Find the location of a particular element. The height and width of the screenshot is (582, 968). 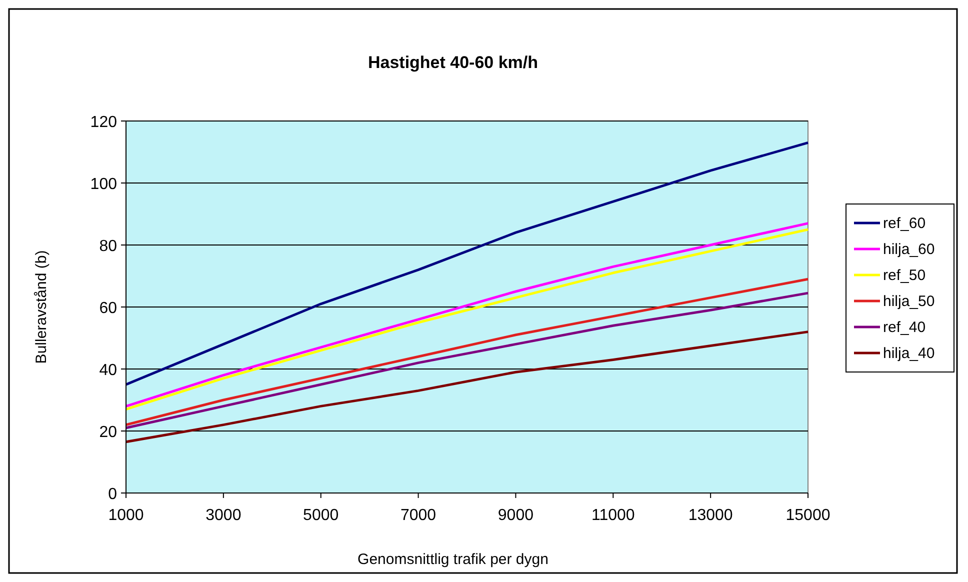

y-tick-label: 0 is located at coordinates (113, 494).